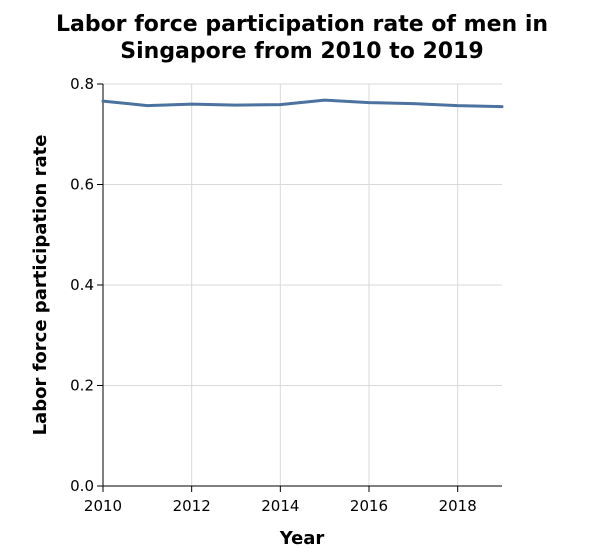  What do you see at coordinates (280, 506) in the screenshot?
I see `x-tick-label: 2014` at bounding box center [280, 506].